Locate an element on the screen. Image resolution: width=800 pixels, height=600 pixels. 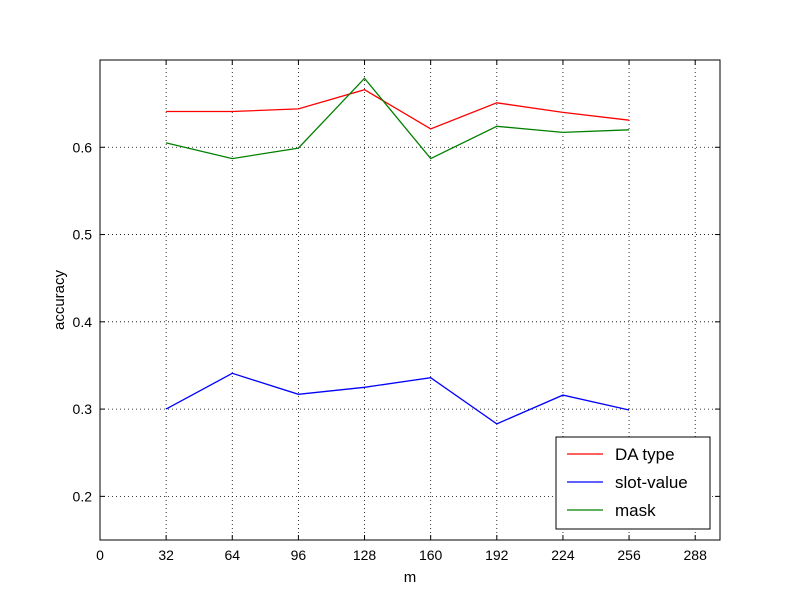
legend-box is located at coordinates (633, 483).